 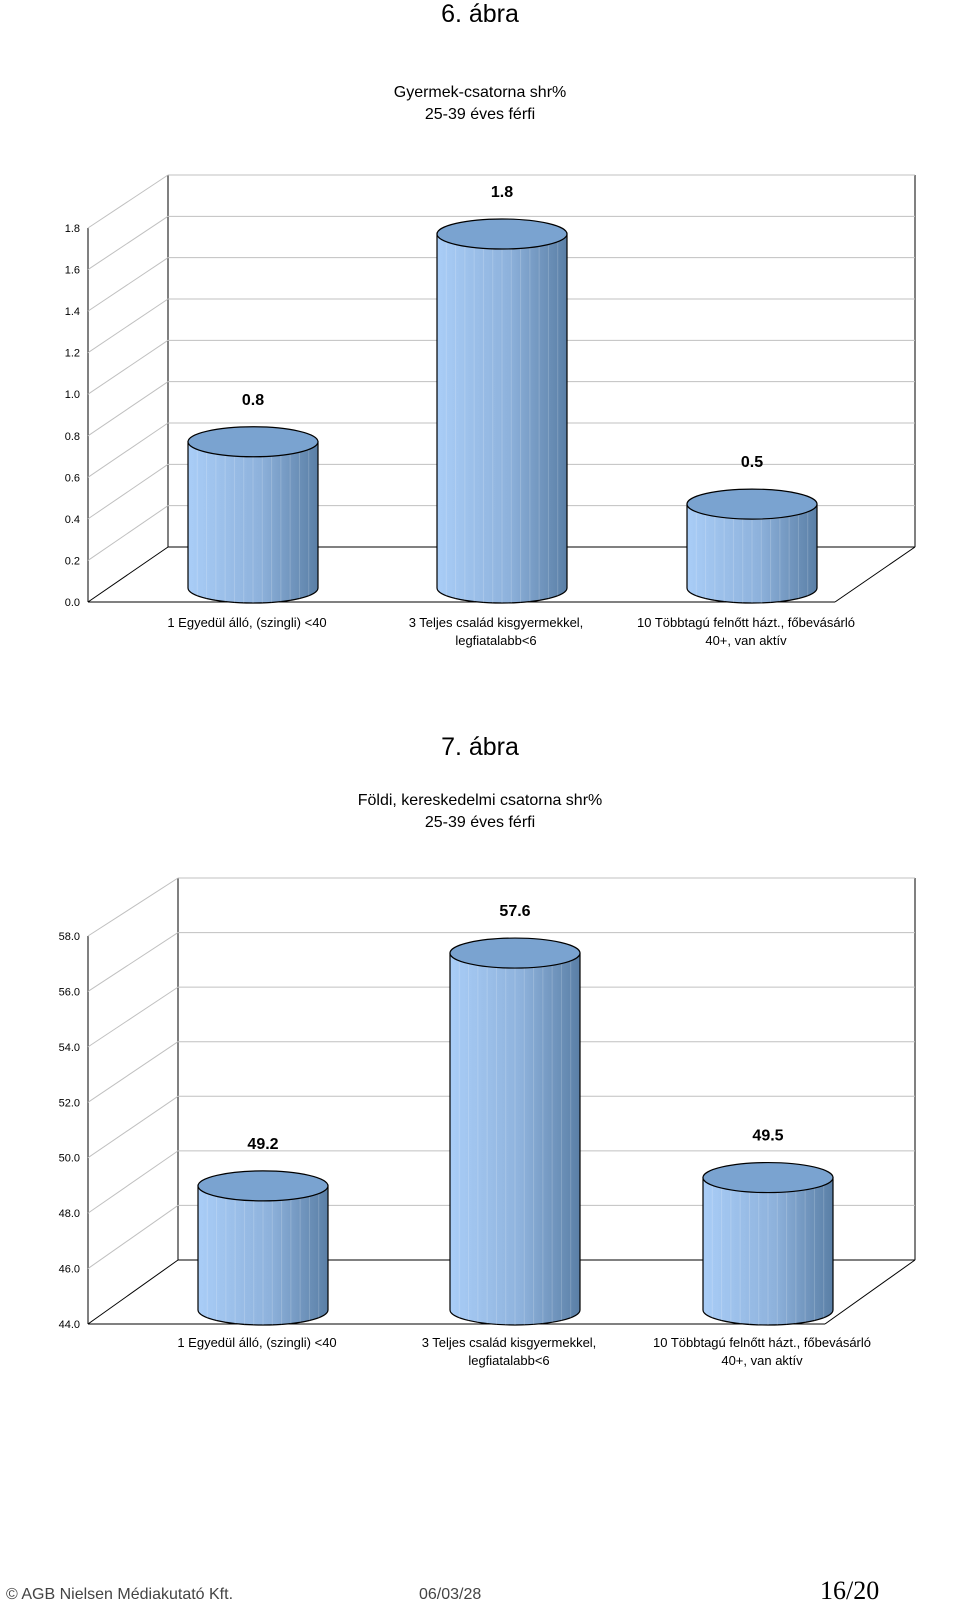 I want to click on data-label: 1.8, so click(x=502, y=192).